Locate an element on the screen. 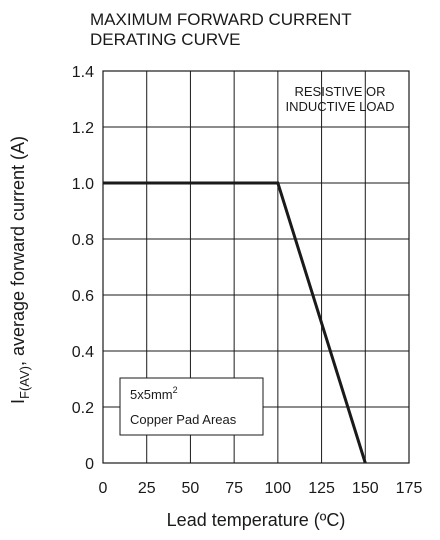 Image resolution: width=440 pixels, height=540 pixels. y-tick-label: 1.2 is located at coordinates (83, 128).